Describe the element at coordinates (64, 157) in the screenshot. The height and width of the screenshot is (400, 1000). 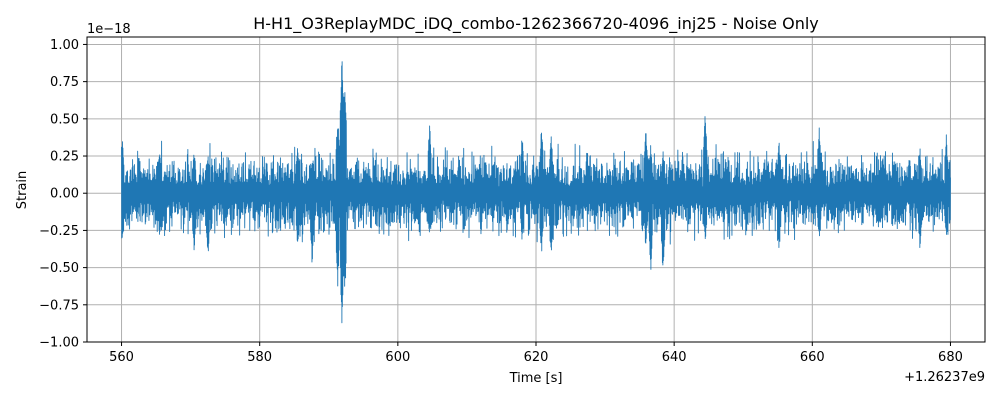
I see `y-tick-label: 0.25` at that location.